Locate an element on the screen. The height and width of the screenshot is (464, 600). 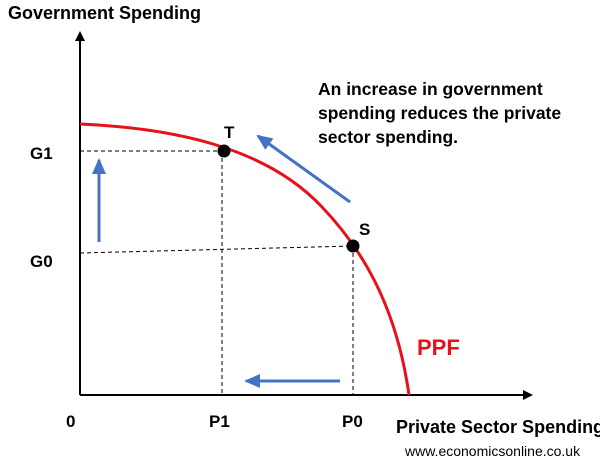
y-axis-title: Government Spending is located at coordinates (104, 13).